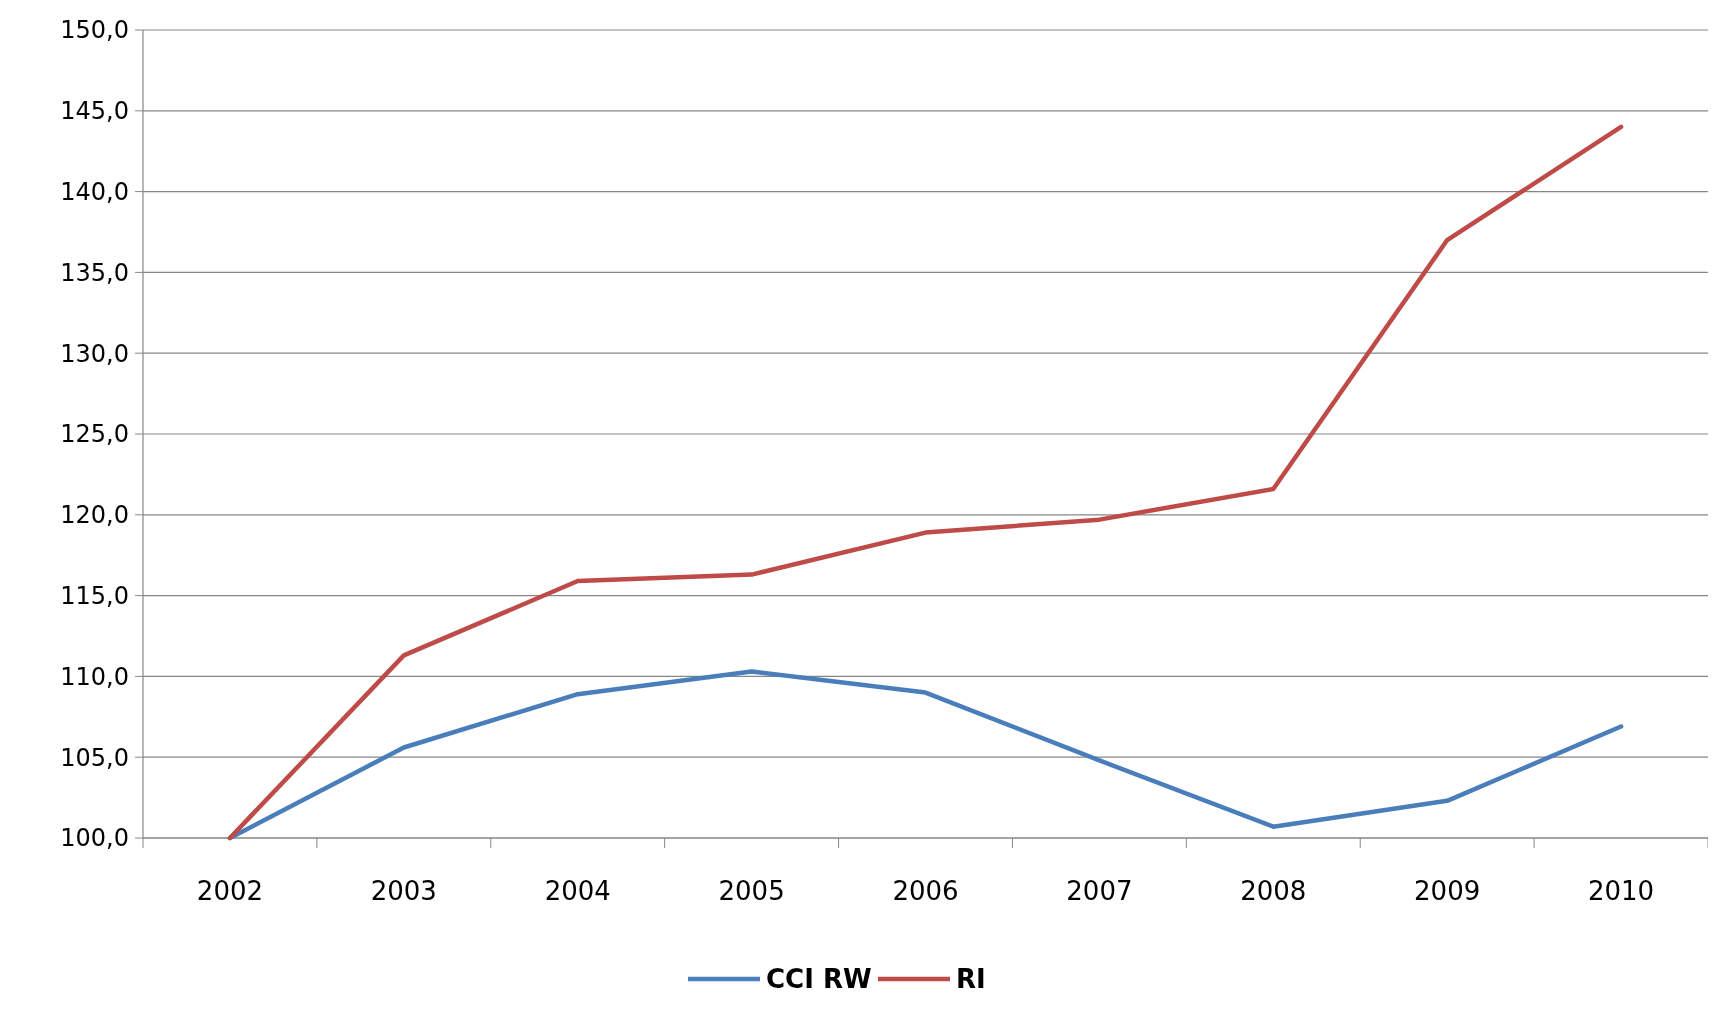 The height and width of the screenshot is (1013, 1717). Describe the element at coordinates (1273, 891) in the screenshot. I see `x-tick-label: 2008` at that location.